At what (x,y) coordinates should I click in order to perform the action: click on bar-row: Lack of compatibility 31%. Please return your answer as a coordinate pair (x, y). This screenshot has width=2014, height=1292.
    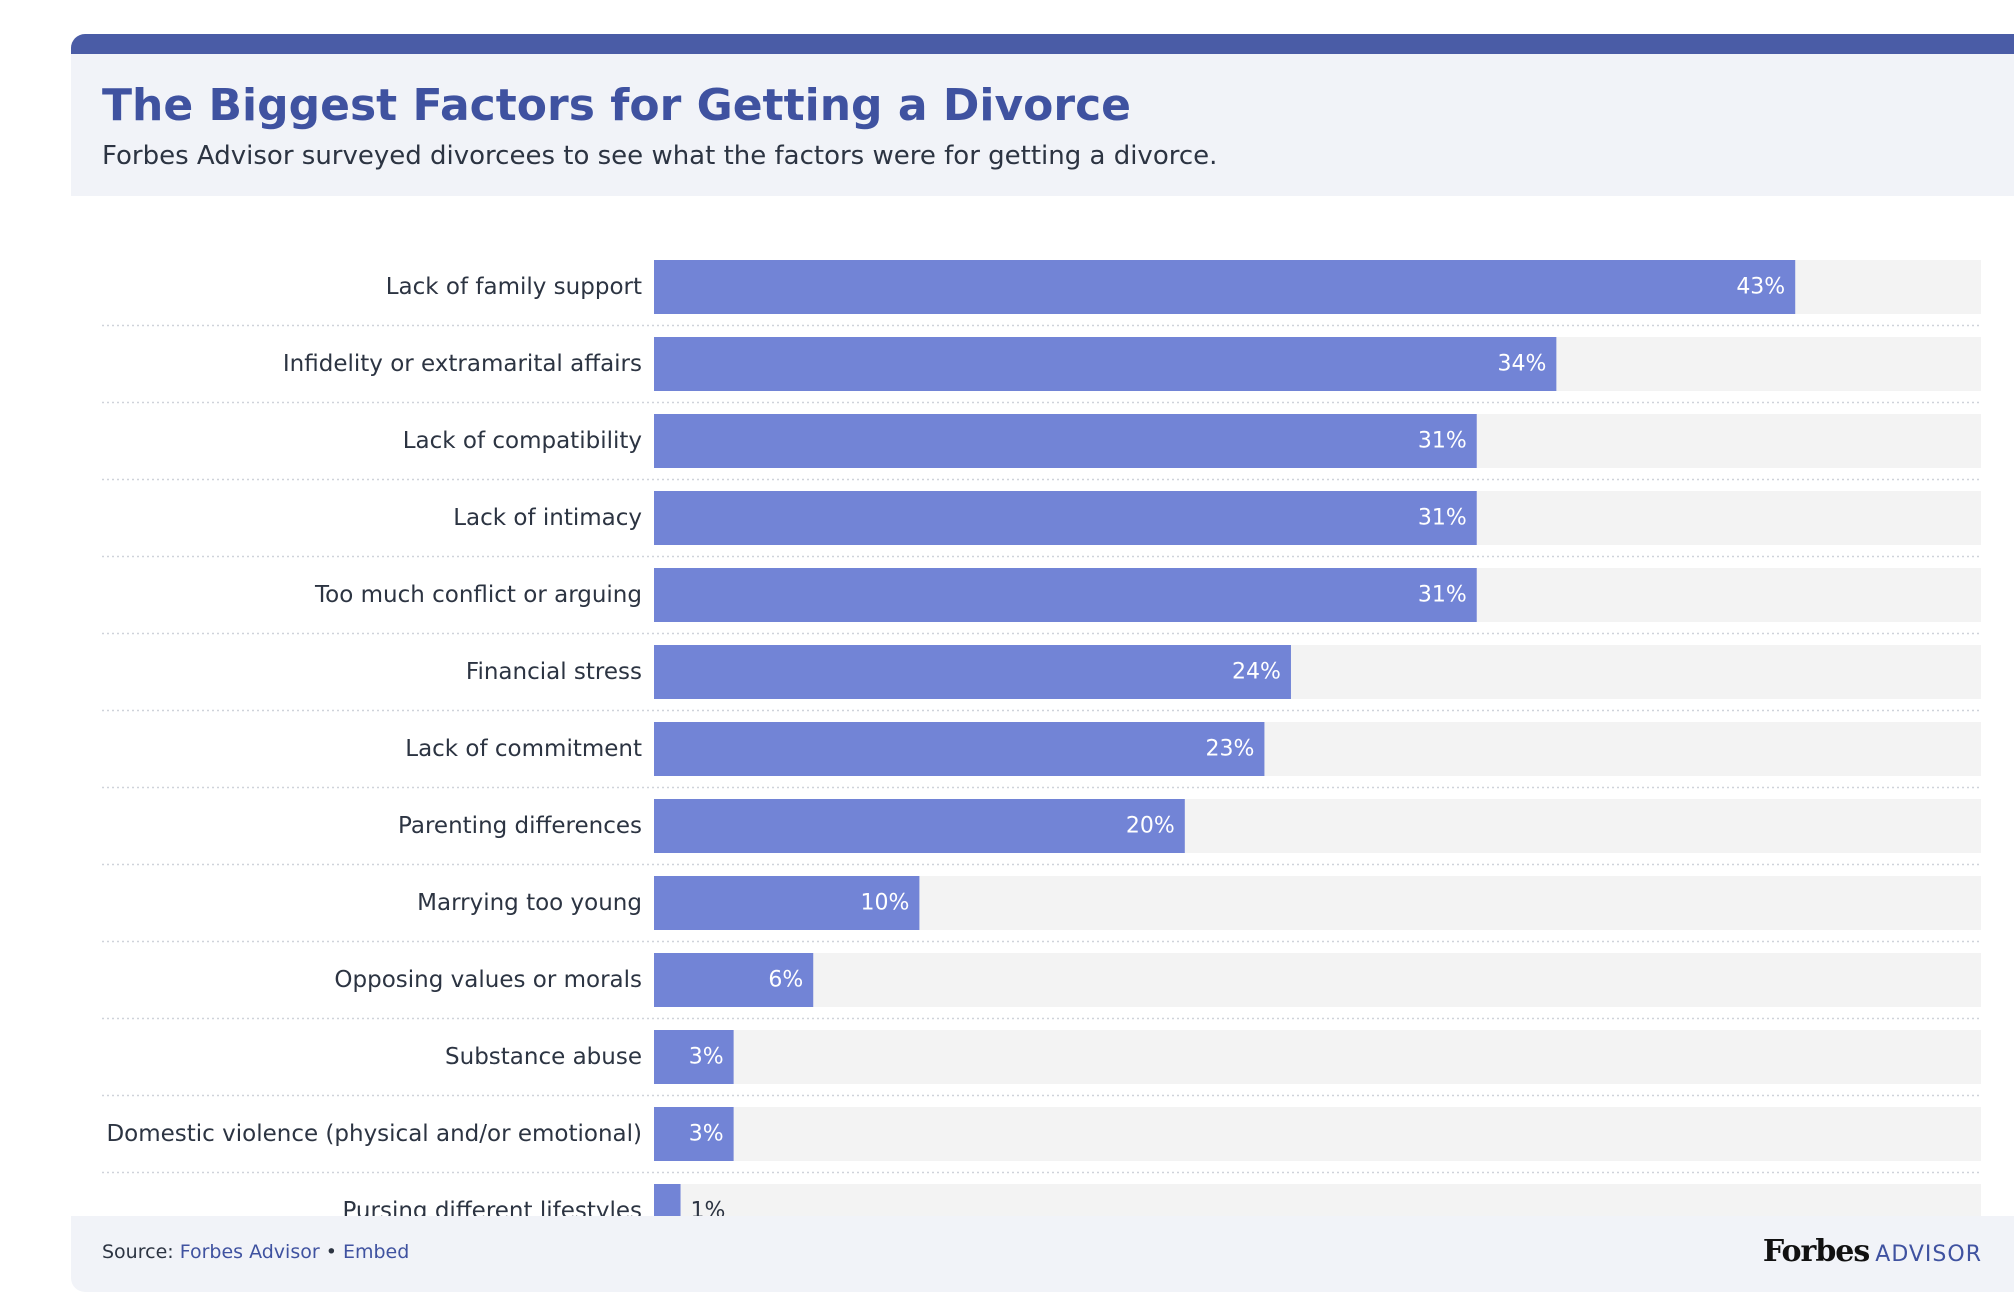
    Looking at the image, I should click on (1041, 447).